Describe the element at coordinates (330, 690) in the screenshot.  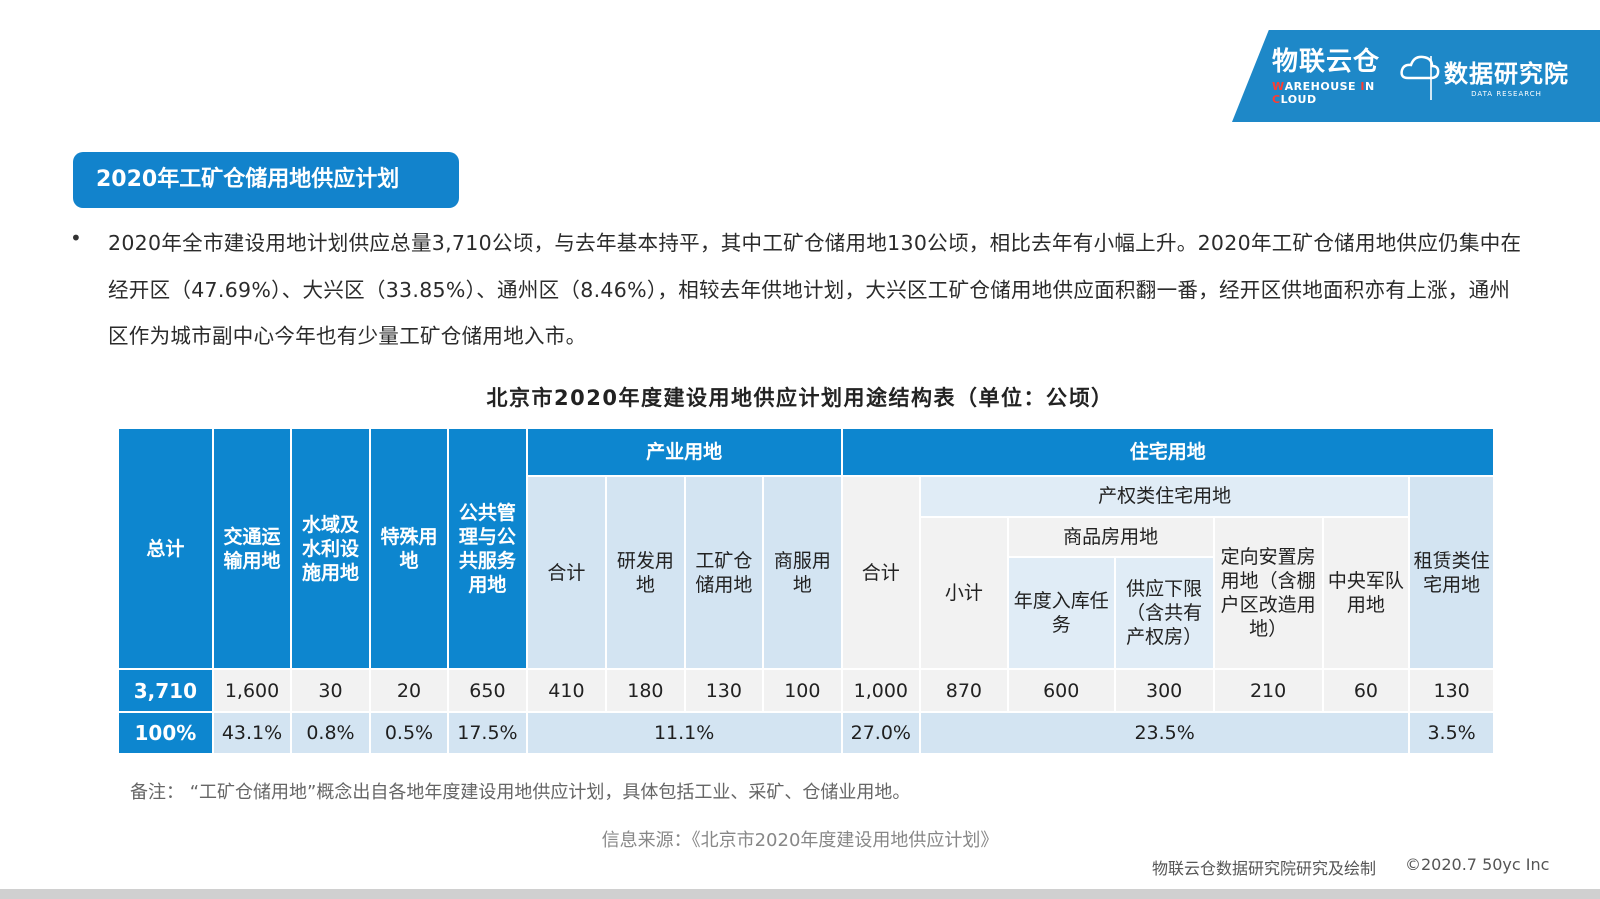
I see `value-water: 30` at that location.